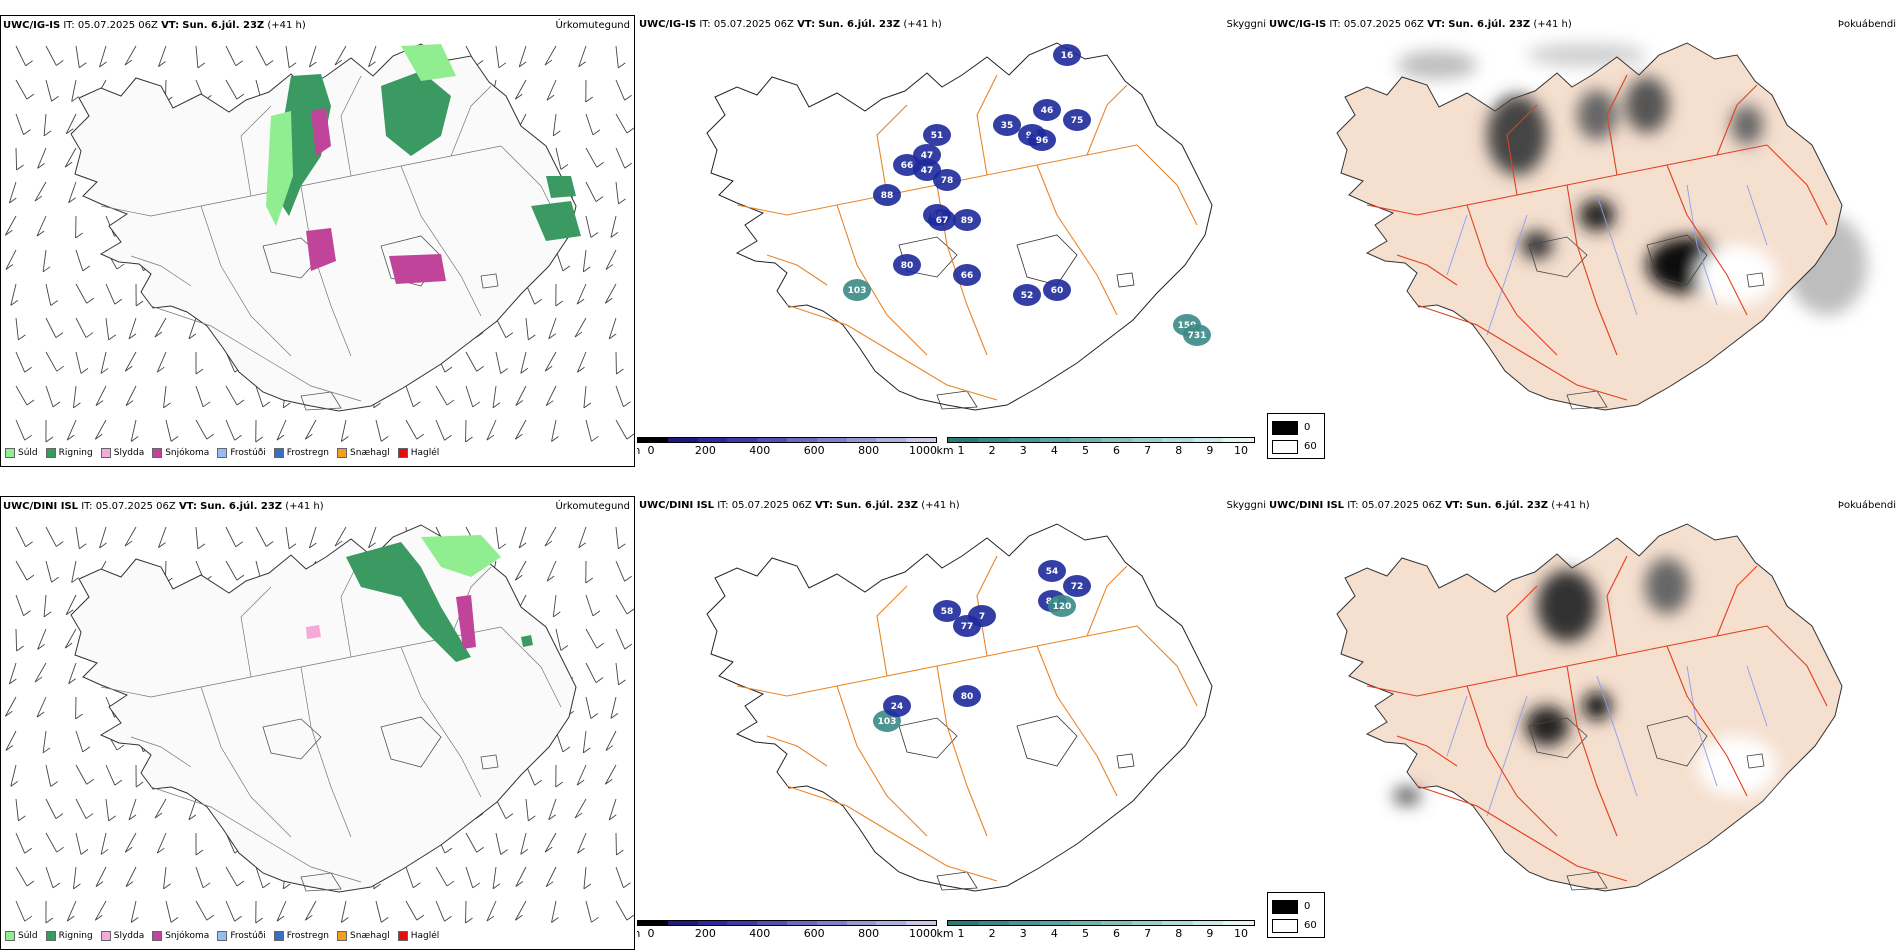  I want to click on ceiling-peak-label: 51, so click(937, 136).